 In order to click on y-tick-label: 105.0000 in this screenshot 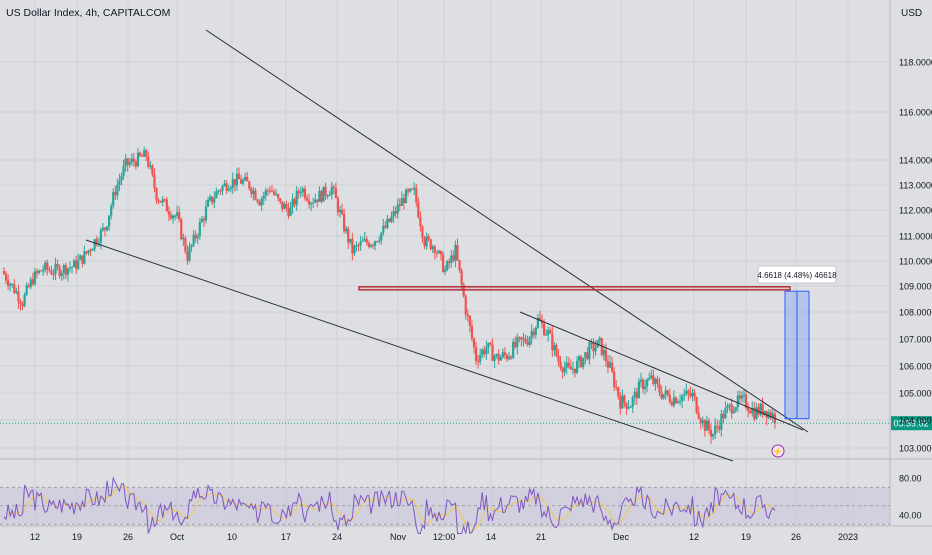, I will do `click(915, 394)`.